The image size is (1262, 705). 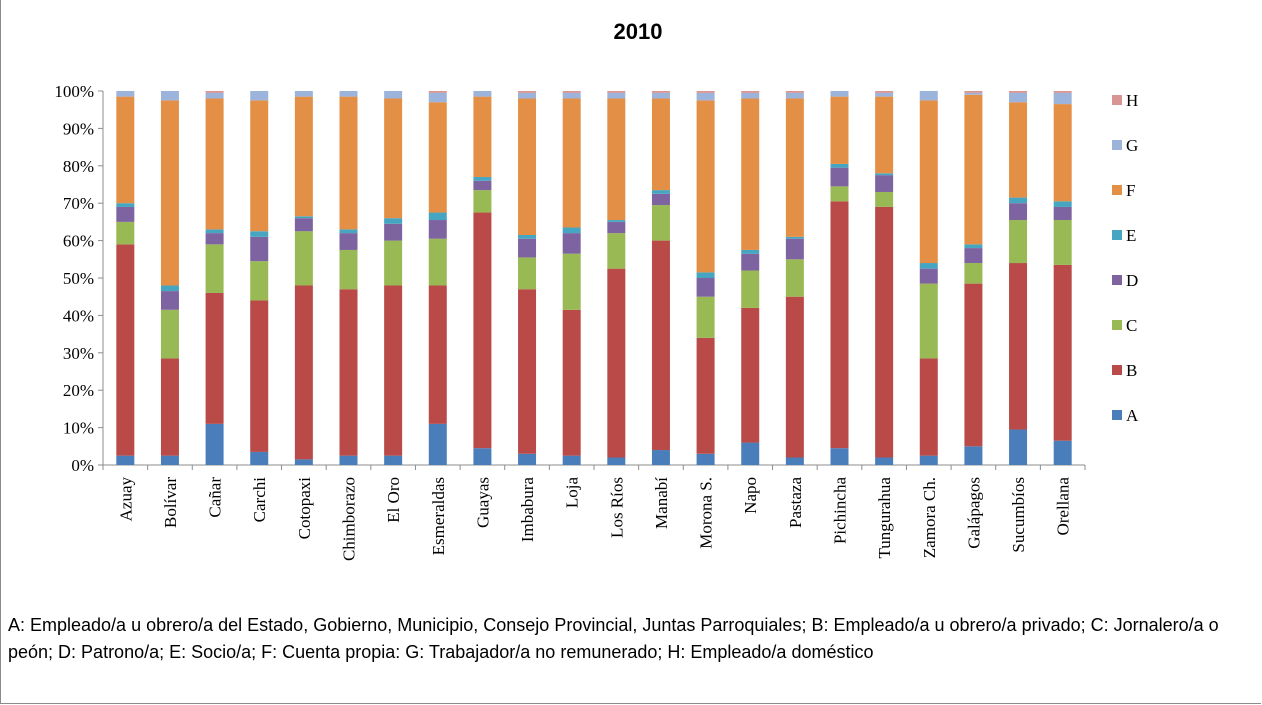 I want to click on y-tick-label: 80%, so click(x=78, y=166).